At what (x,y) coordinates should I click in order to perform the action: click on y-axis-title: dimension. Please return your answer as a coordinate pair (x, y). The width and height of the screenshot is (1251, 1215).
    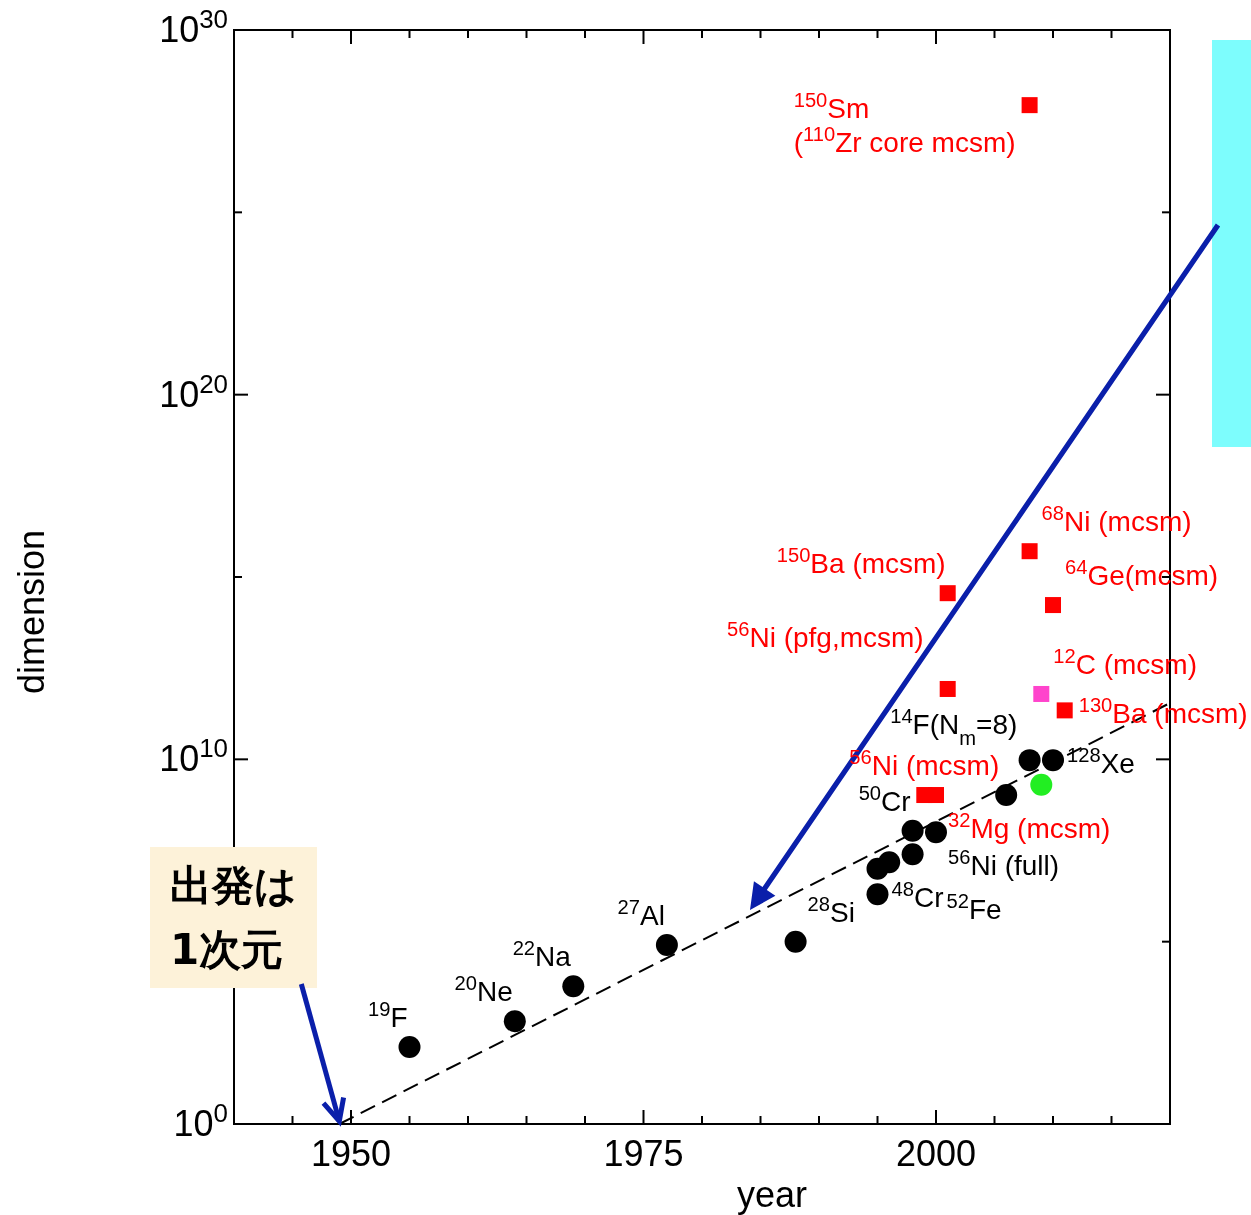
    Looking at the image, I should click on (31, 612).